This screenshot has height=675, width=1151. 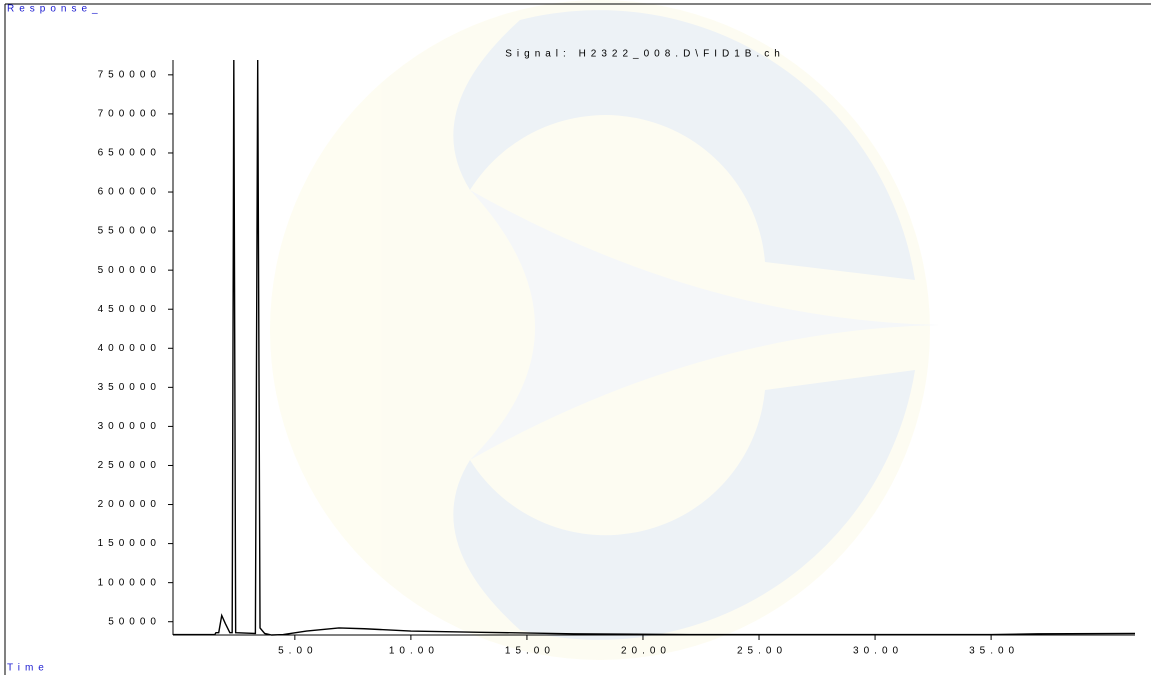 I want to click on y-tick-label: 700000, so click(x=129, y=114).